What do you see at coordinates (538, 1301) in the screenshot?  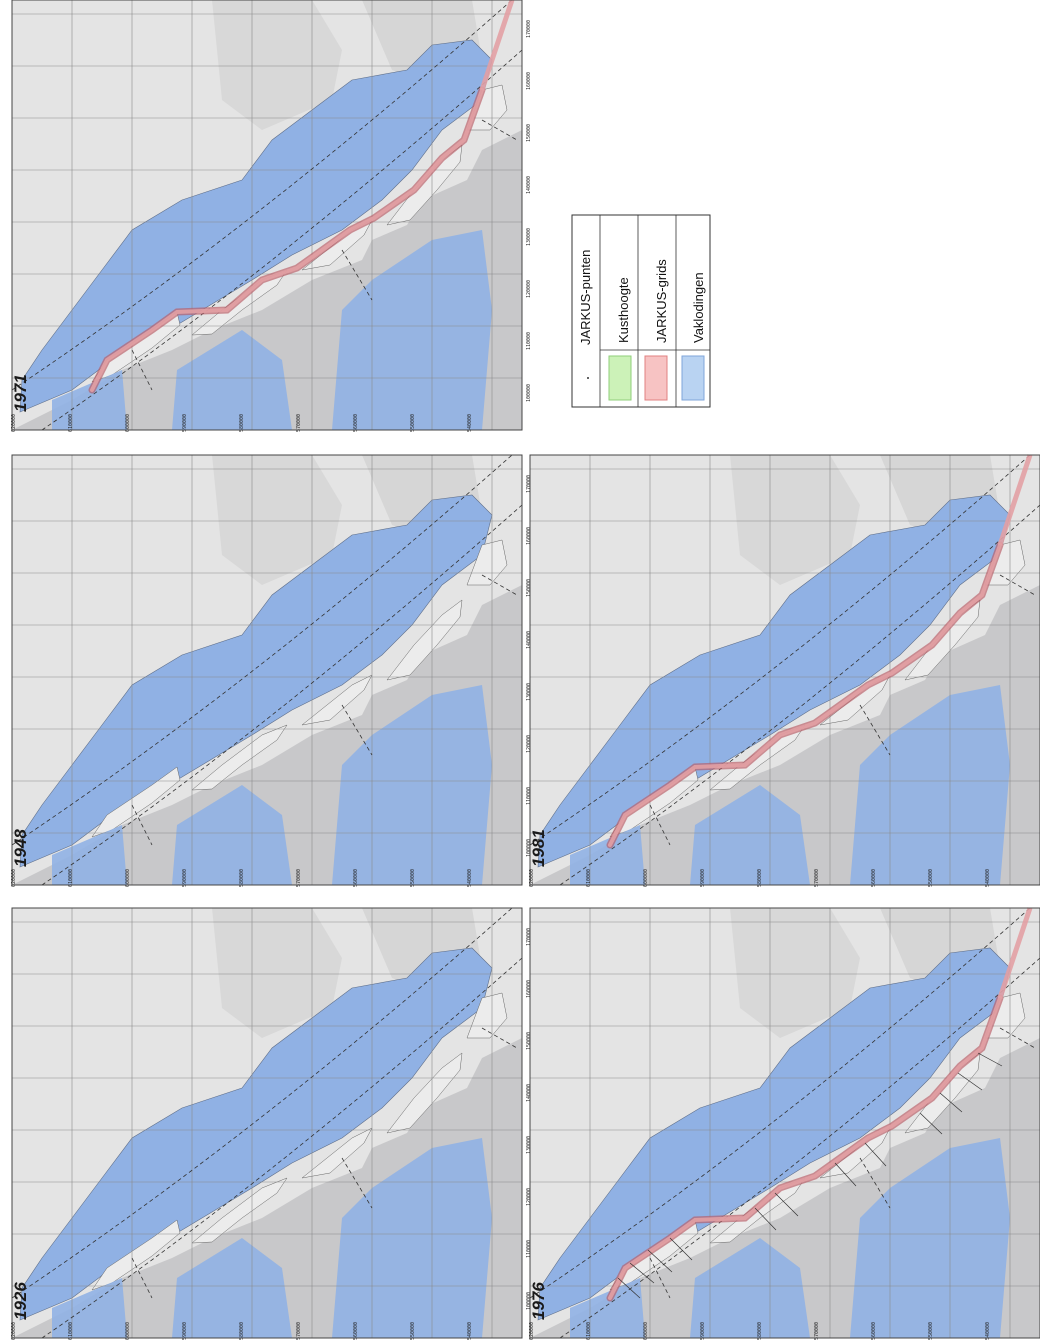 I see `panel-year-label: 1976` at bounding box center [538, 1301].